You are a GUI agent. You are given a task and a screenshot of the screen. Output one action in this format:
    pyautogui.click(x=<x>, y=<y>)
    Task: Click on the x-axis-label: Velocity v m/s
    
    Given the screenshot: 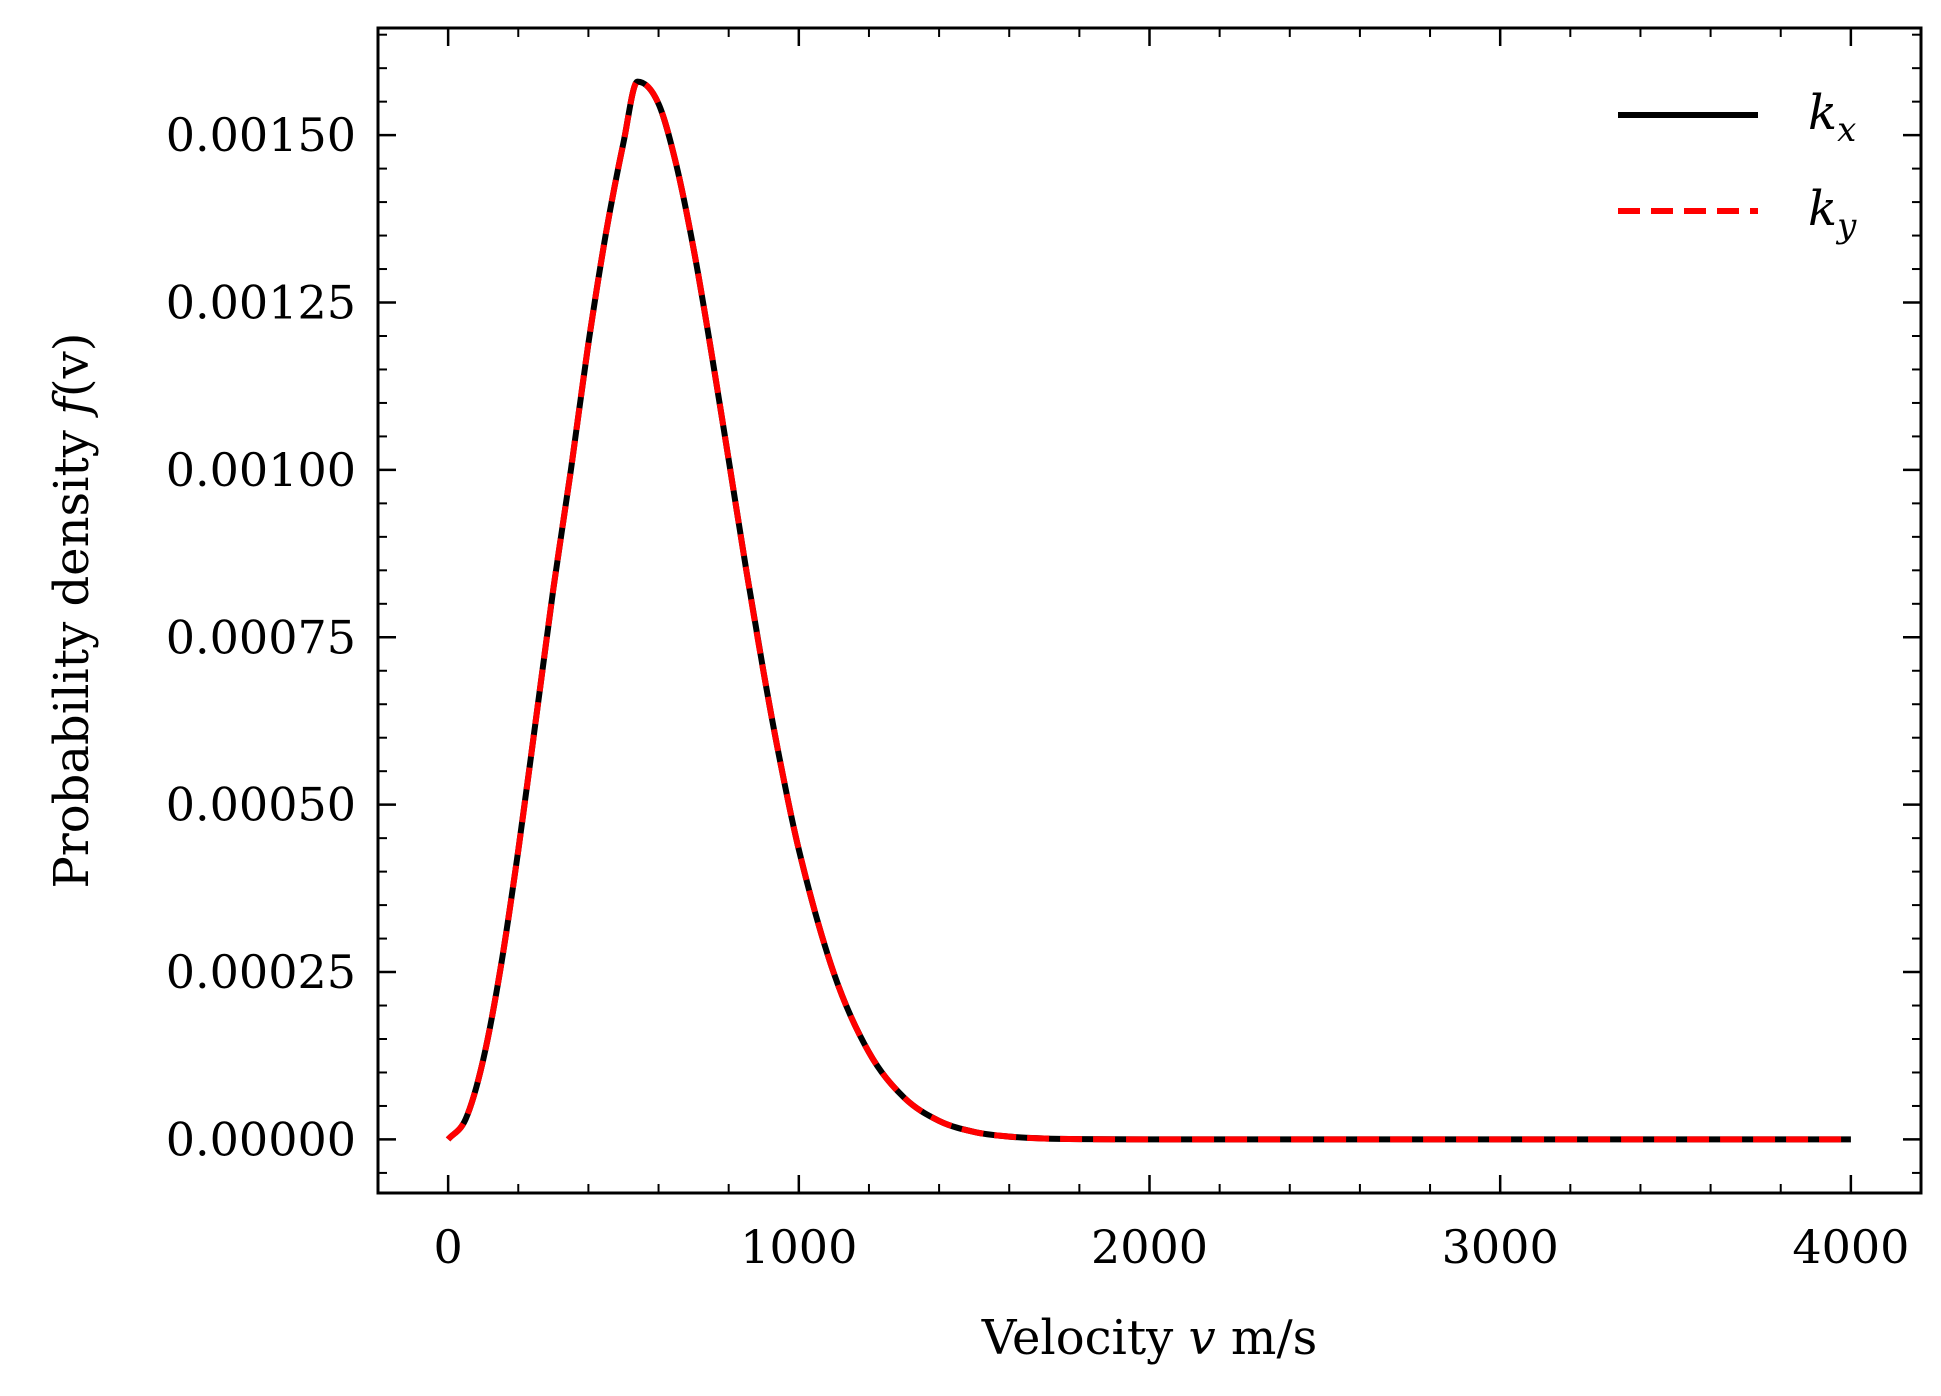 What is the action you would take?
    pyautogui.click(x=1149, y=1338)
    